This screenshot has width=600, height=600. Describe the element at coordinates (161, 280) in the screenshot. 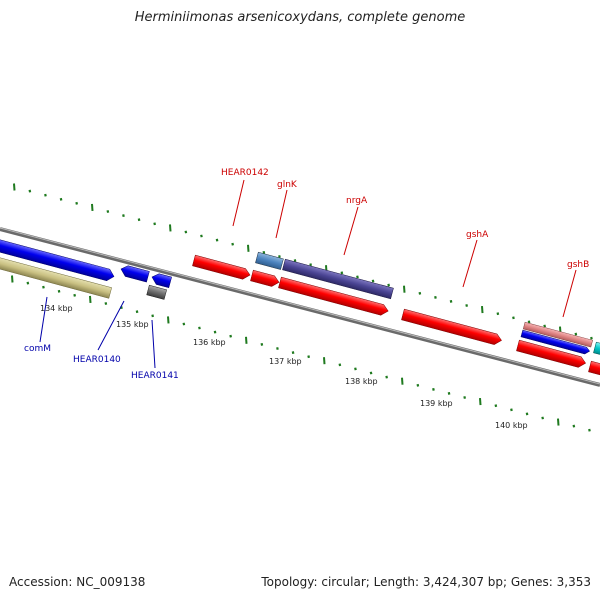

I see `gene-hear0141` at that location.